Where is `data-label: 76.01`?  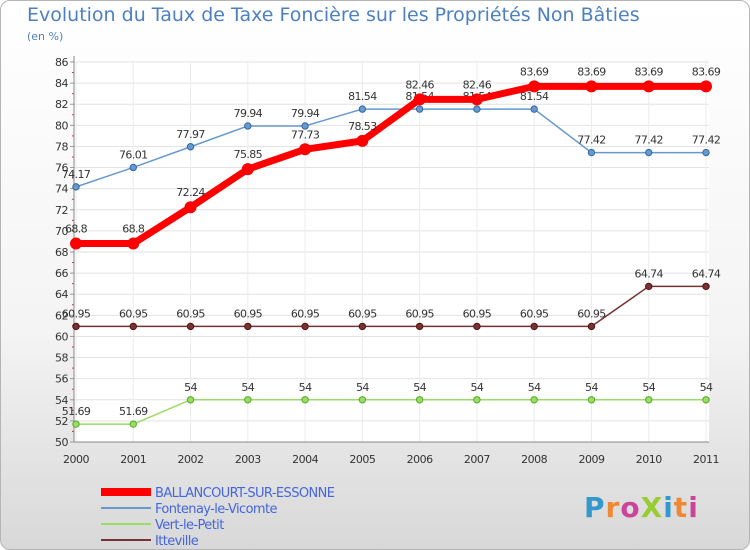
data-label: 76.01 is located at coordinates (133, 154).